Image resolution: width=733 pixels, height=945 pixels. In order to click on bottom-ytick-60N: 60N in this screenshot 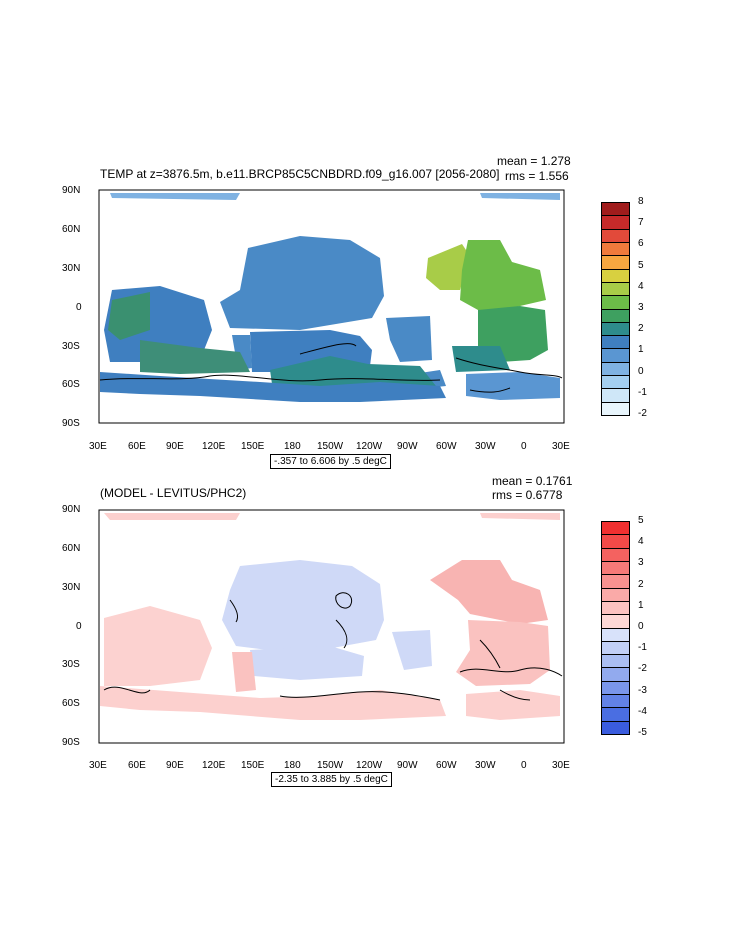, I will do `click(71, 548)`.